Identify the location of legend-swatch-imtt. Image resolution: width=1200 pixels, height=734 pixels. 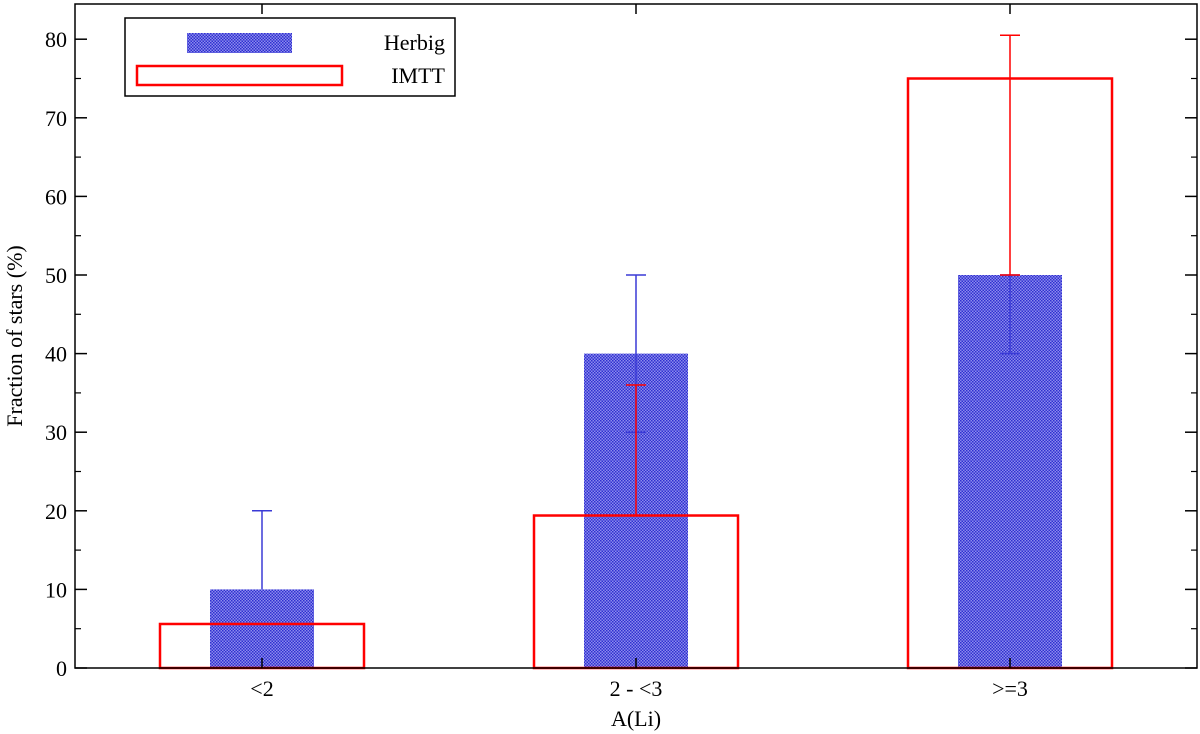
(239, 75).